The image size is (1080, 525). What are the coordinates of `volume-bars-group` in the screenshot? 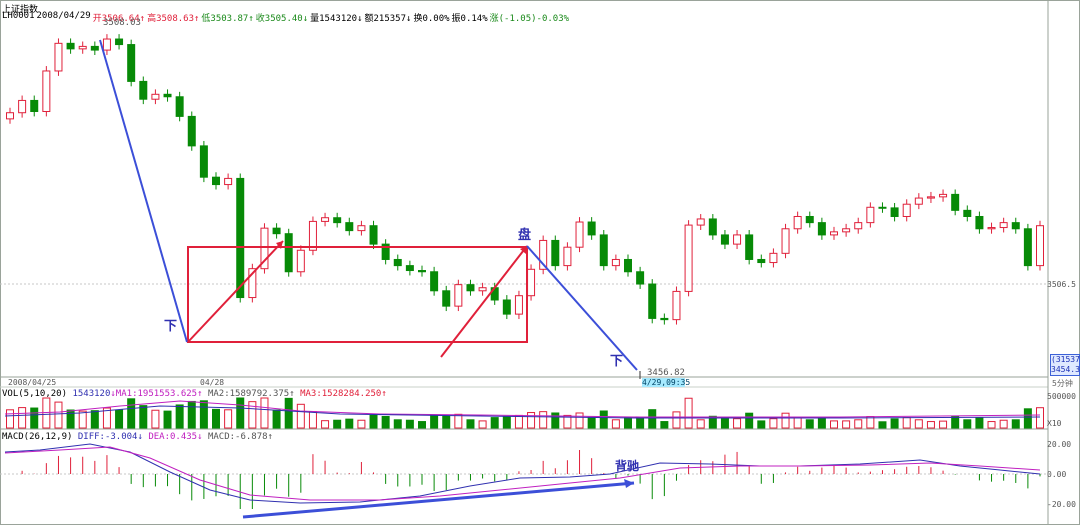 It's located at (525, 413).